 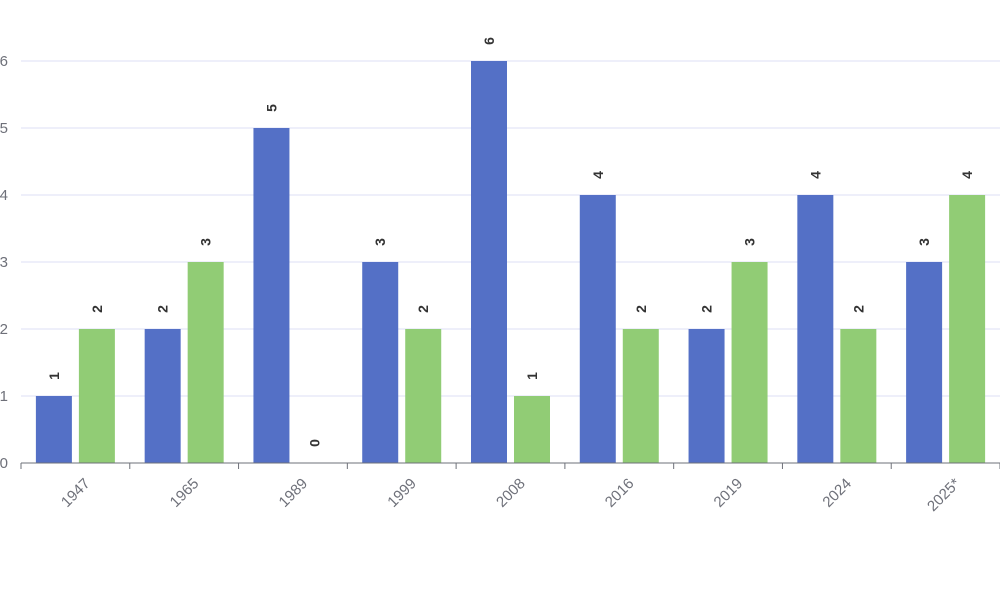 I want to click on x-tick-label: 1947, so click(x=76, y=493).